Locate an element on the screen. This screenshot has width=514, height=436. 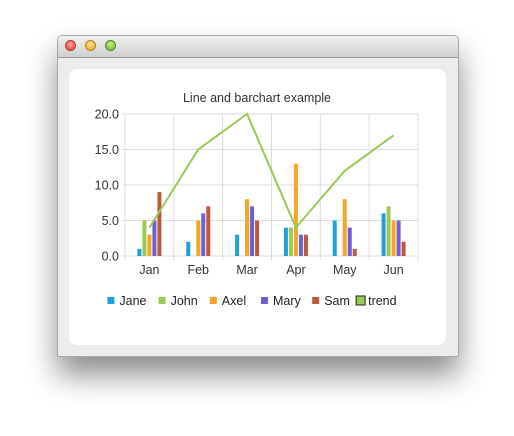
bar-mary-feb is located at coordinates (203, 234).